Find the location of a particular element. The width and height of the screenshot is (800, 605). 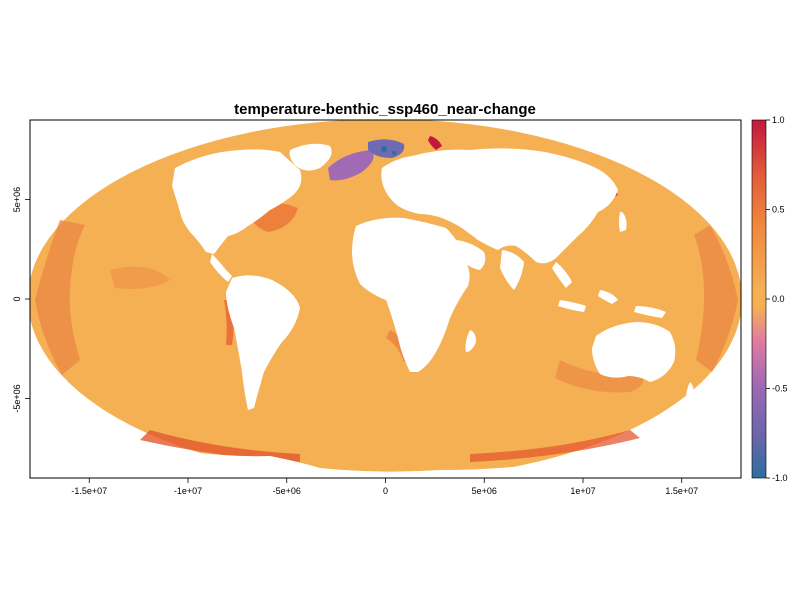

land-central-america is located at coordinates (221, 268).